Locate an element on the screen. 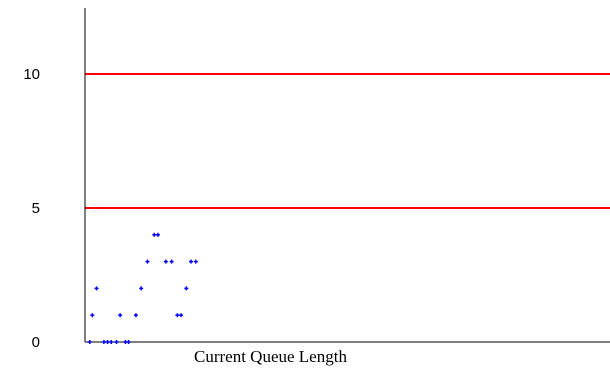 This screenshot has height=374, width=610. y-tick-label-0: 0 is located at coordinates (36, 342).